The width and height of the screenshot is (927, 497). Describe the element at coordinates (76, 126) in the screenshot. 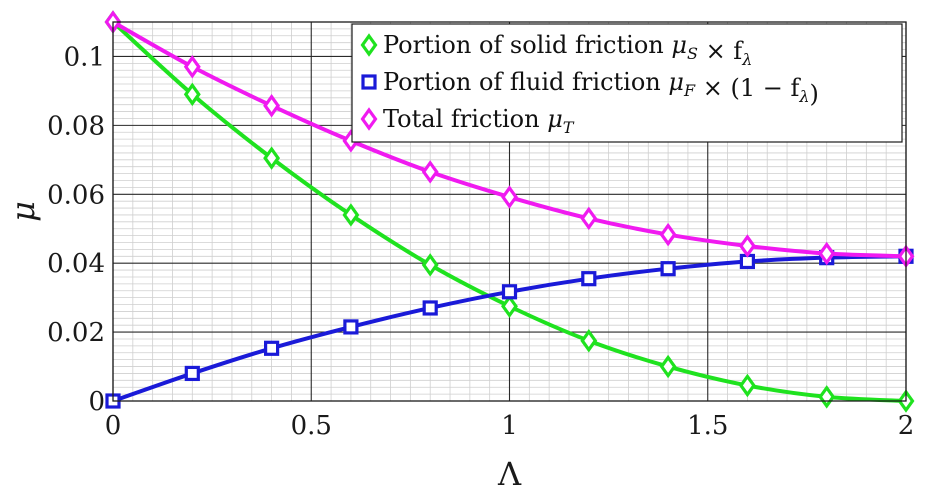

I see `y-tick-label: 0.08` at that location.